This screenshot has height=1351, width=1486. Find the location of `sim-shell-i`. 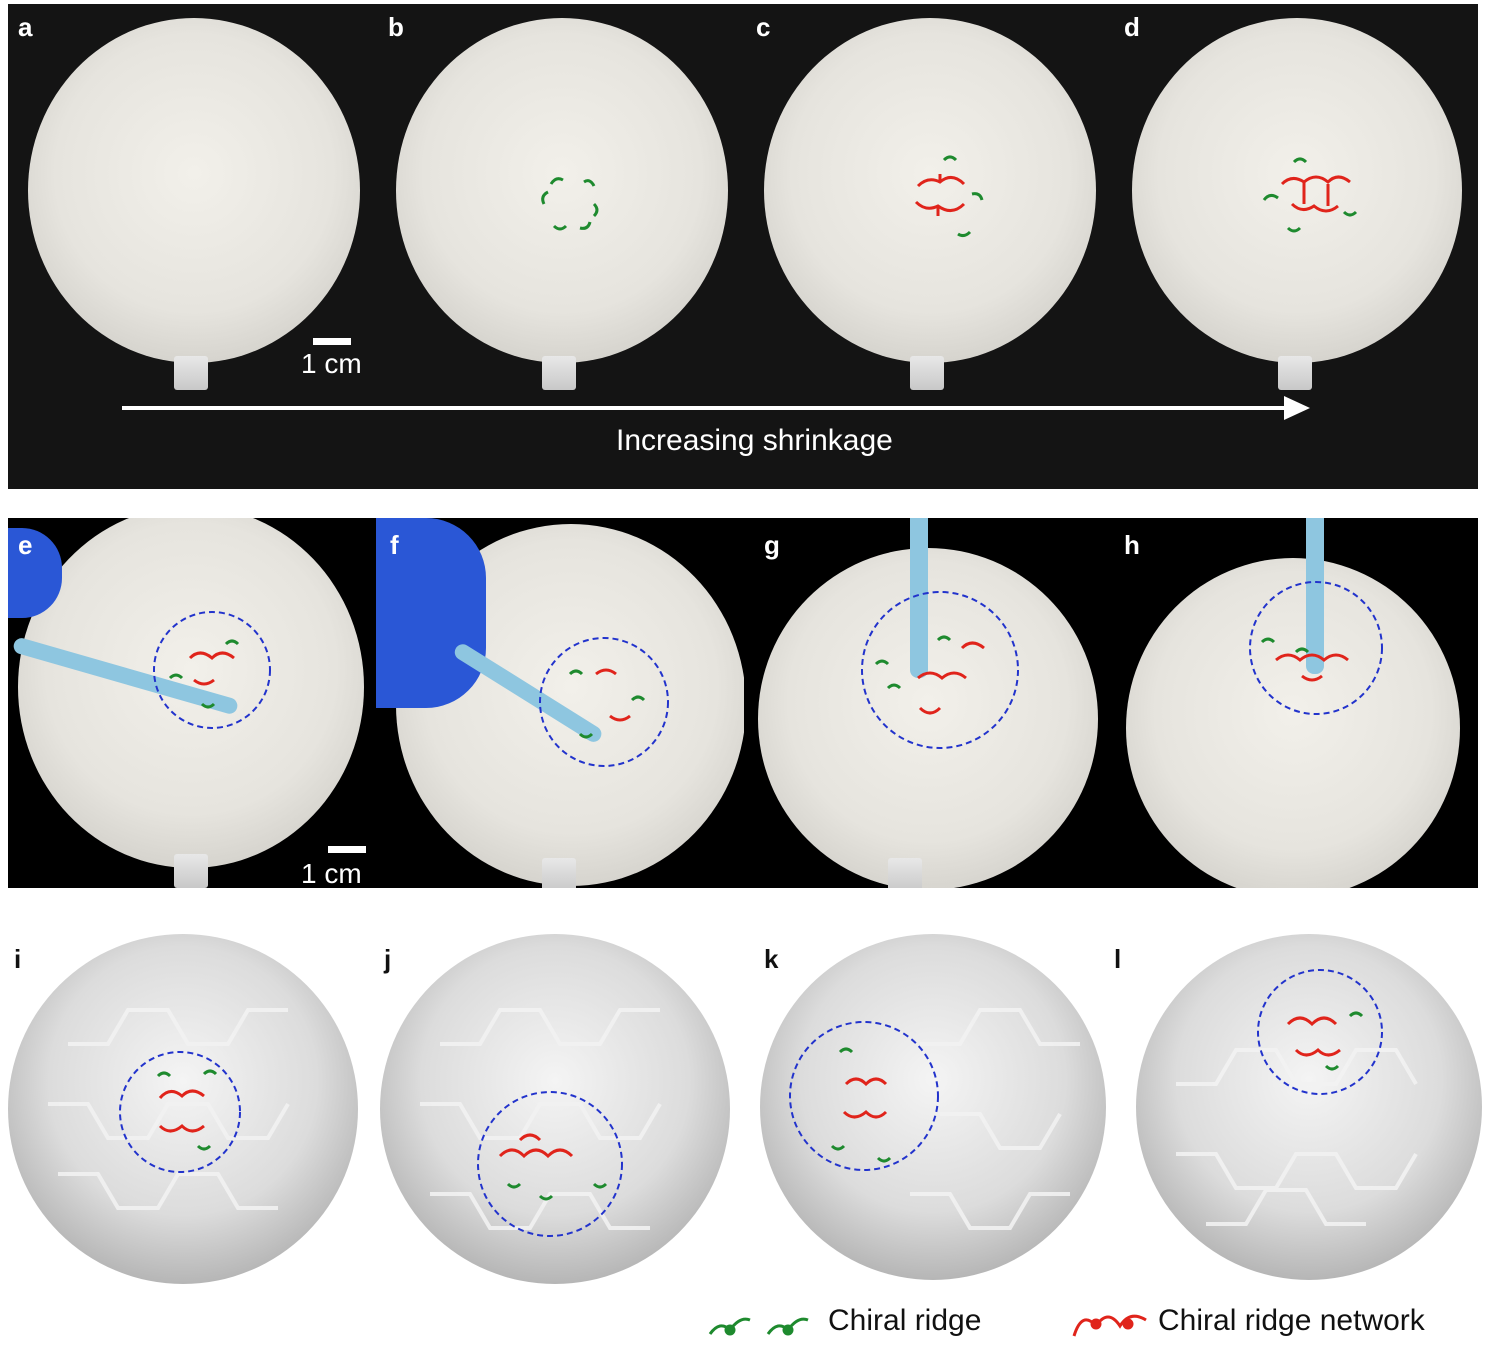

sim-shell-i is located at coordinates (183, 1109).